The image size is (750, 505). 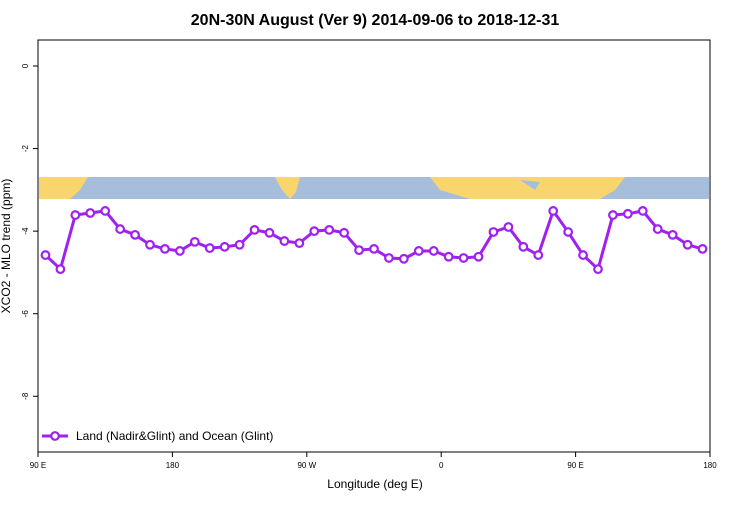 I want to click on data-line, so click(x=373, y=239).